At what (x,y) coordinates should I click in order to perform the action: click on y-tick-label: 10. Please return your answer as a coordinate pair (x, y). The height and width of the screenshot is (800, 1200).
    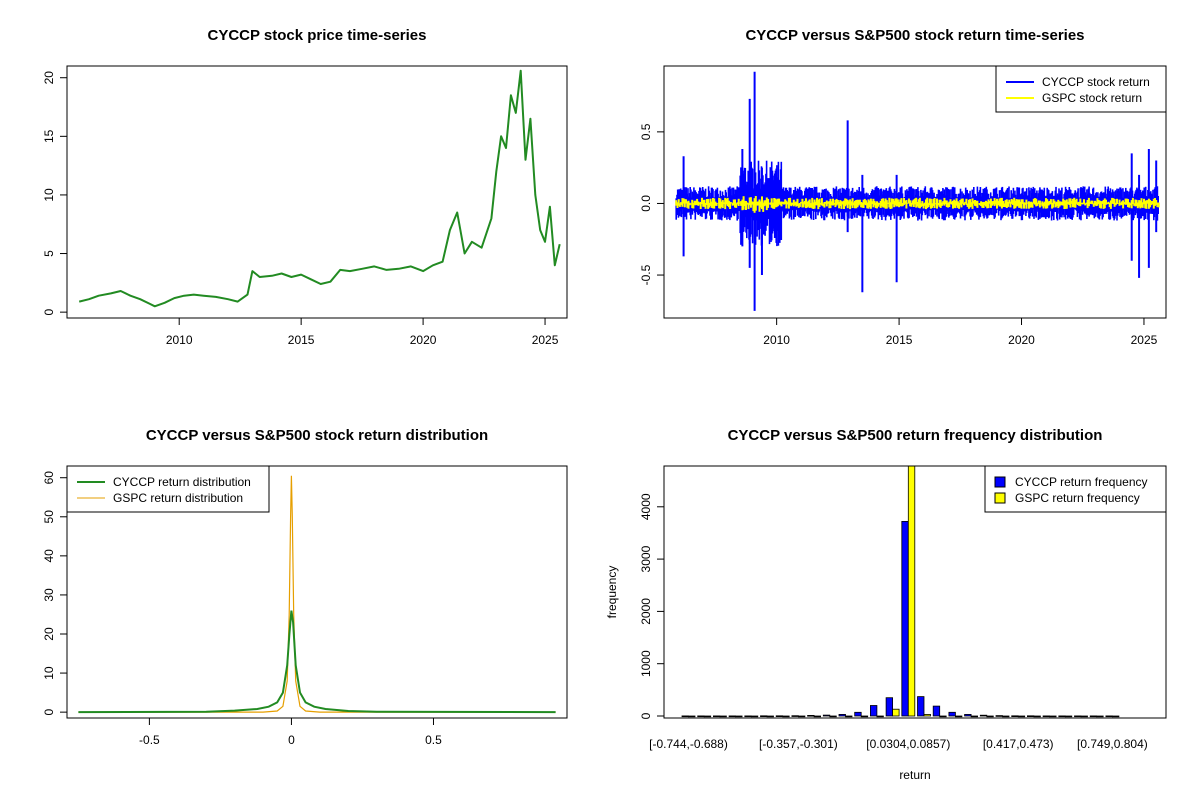
    Looking at the image, I should click on (49, 673).